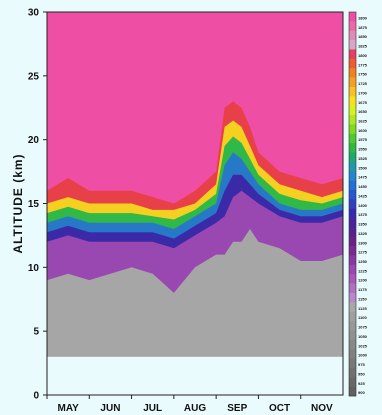  Describe the element at coordinates (237, 408) in the screenshot. I see `x-tick-label: SEP` at that location.